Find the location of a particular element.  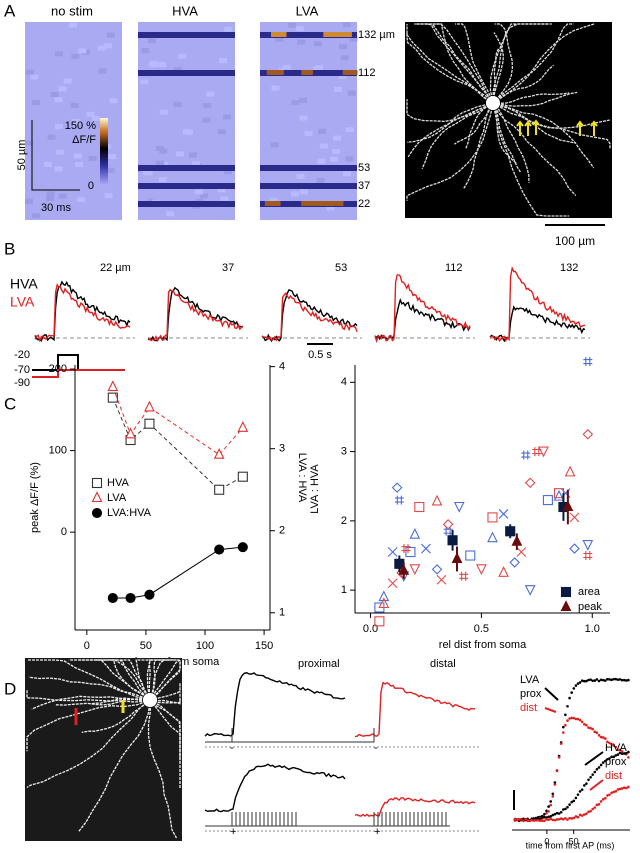

panel-label: C is located at coordinates (10, 403).